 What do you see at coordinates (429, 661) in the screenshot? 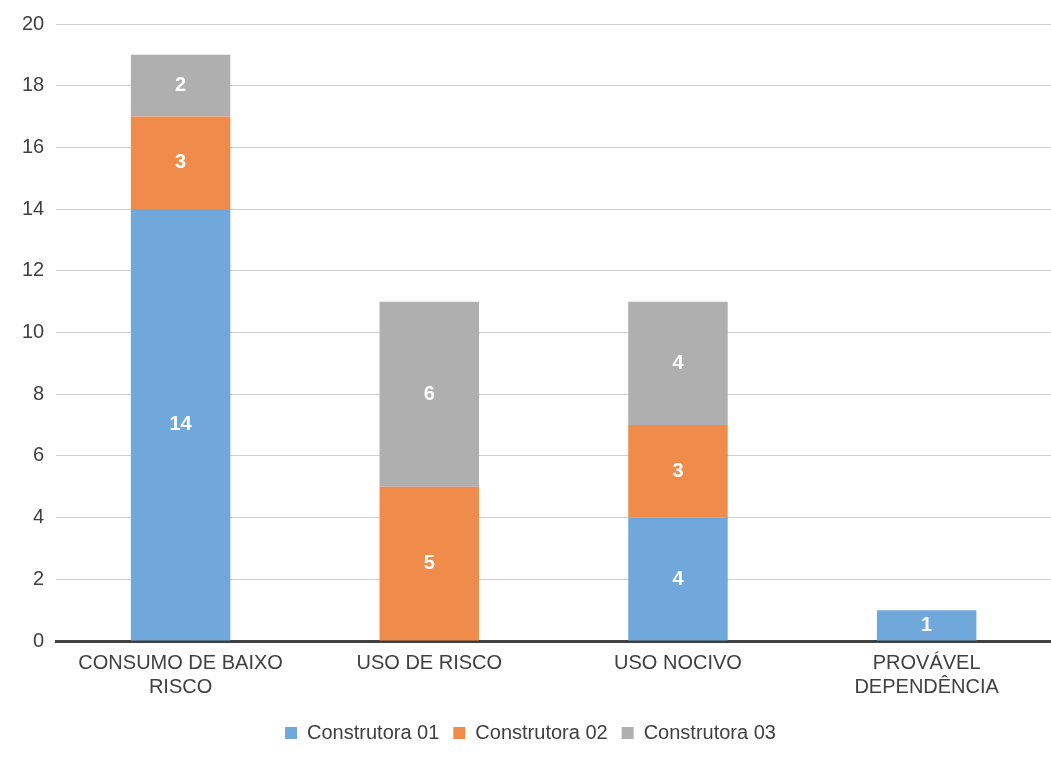
I see `x-tick-label: USO DE RISCO` at bounding box center [429, 661].